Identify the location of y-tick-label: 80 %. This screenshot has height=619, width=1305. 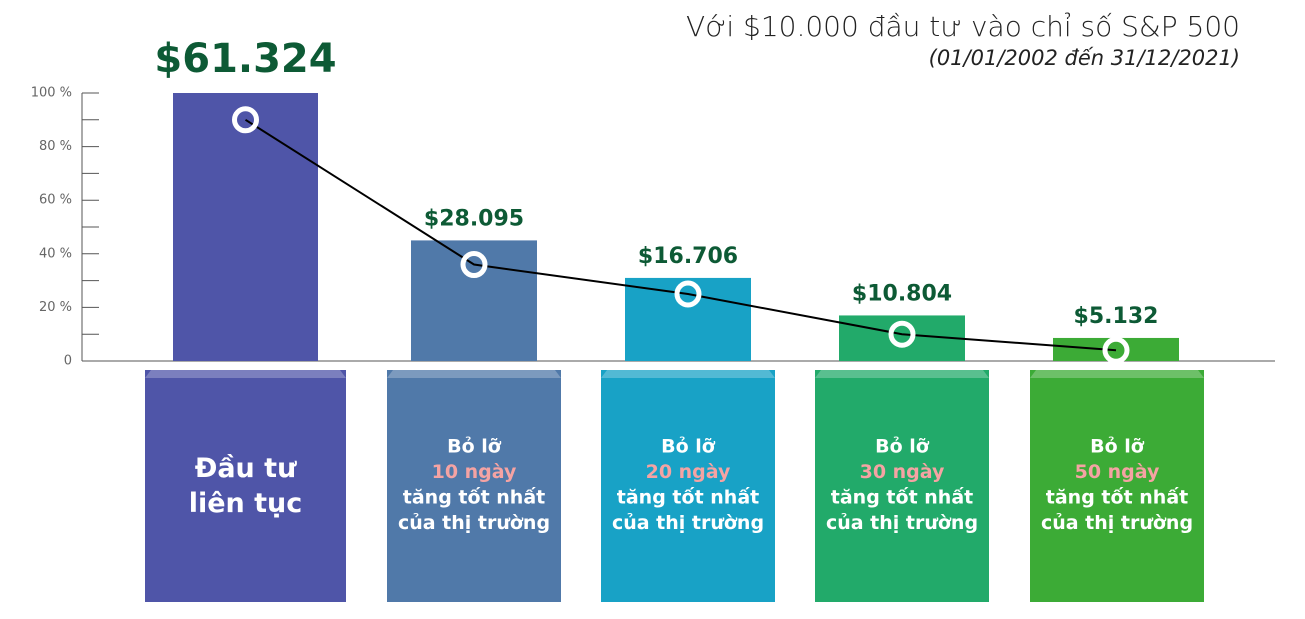
(55, 146).